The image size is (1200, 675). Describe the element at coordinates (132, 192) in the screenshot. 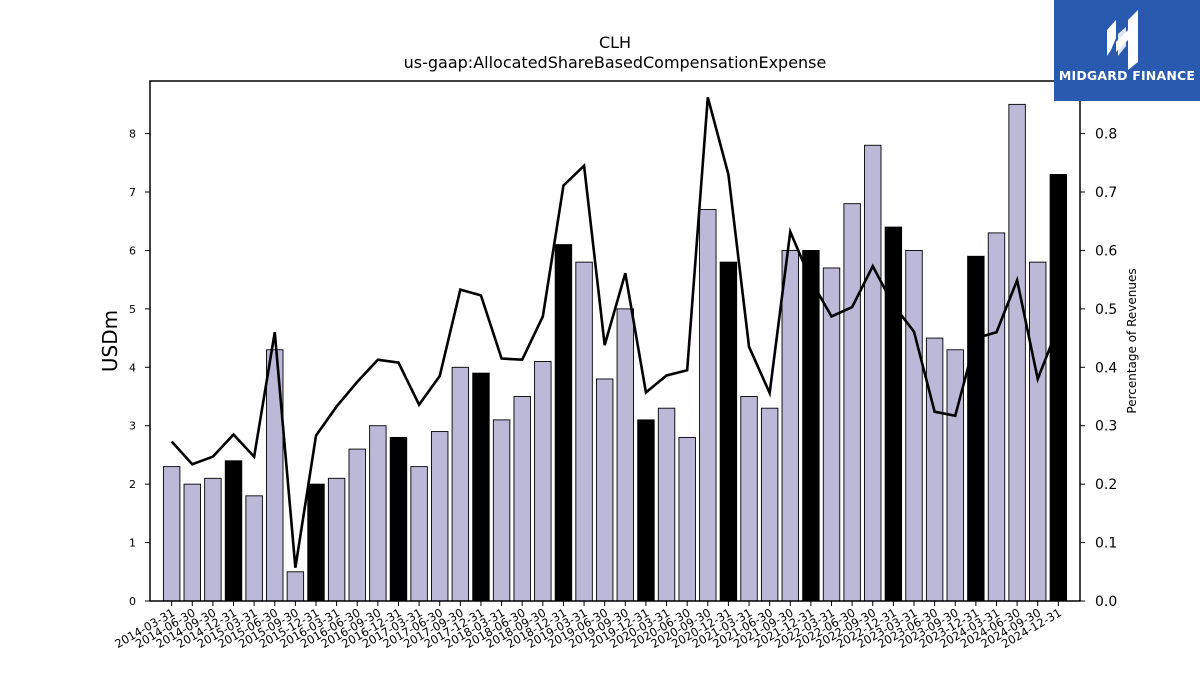

I see `y-tick-label: 7` at that location.